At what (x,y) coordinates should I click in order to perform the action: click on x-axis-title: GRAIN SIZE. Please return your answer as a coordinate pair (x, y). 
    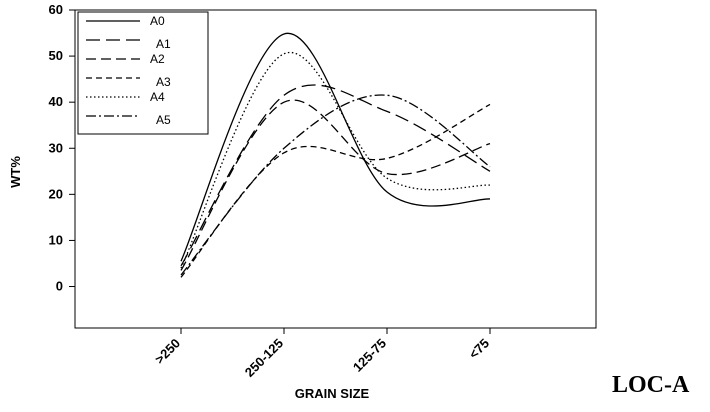
    Looking at the image, I should click on (332, 393).